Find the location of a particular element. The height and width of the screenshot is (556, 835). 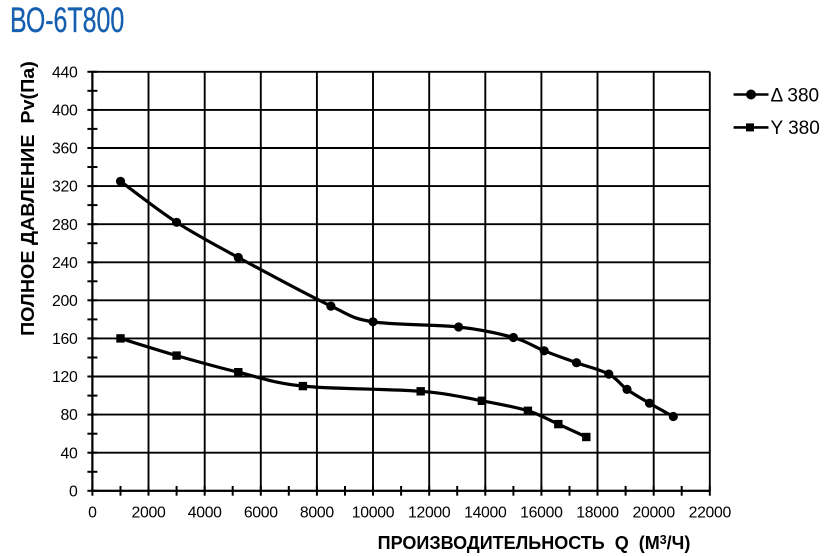

svg-text: 10000 is located at coordinates (373, 513).